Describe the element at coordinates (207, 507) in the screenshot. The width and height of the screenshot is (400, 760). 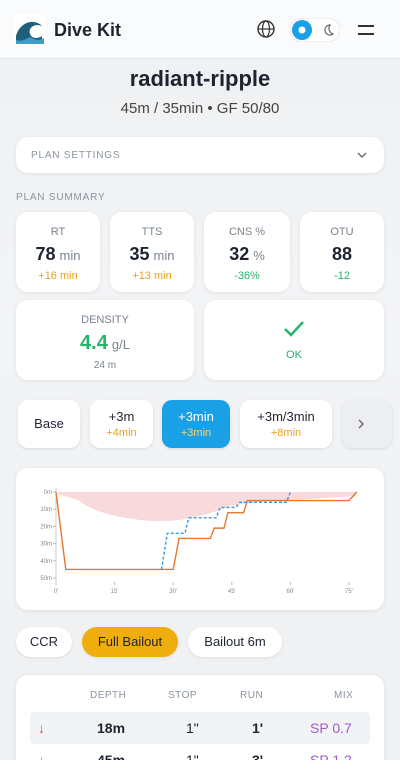
I see `tissue-area` at that location.